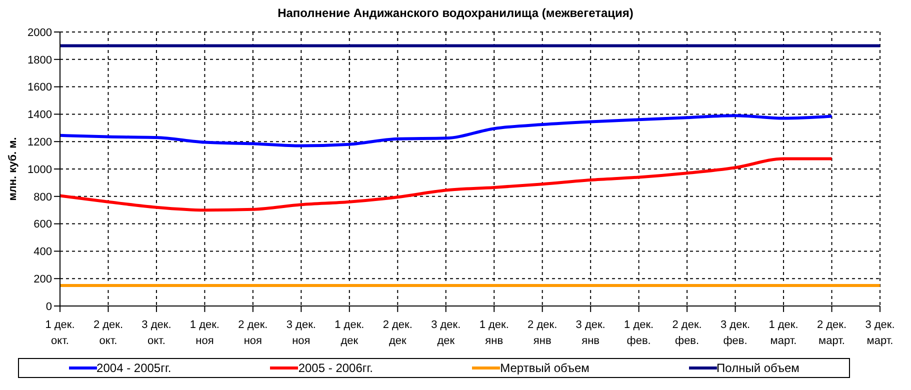 This screenshot has width=911, height=390. Describe the element at coordinates (446, 333) in the screenshot. I see `x-tick-label: 3 дек. дек` at that location.